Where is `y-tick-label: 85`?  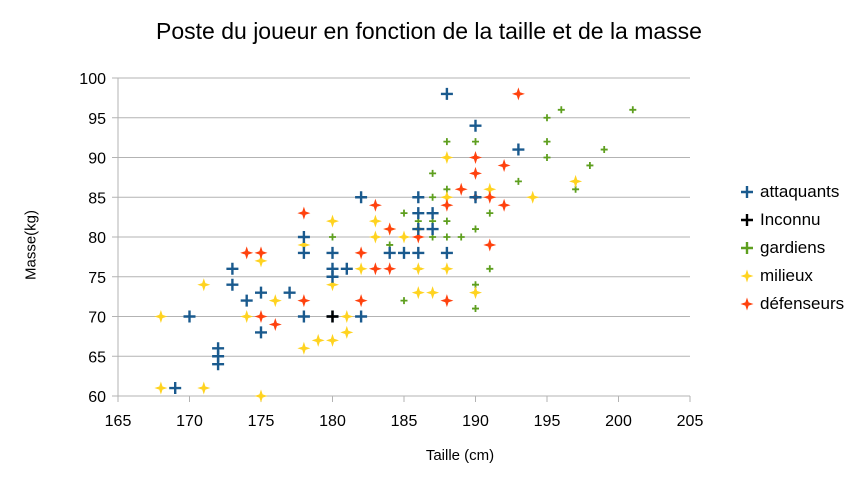
y-tick-label: 85 is located at coordinates (97, 198).